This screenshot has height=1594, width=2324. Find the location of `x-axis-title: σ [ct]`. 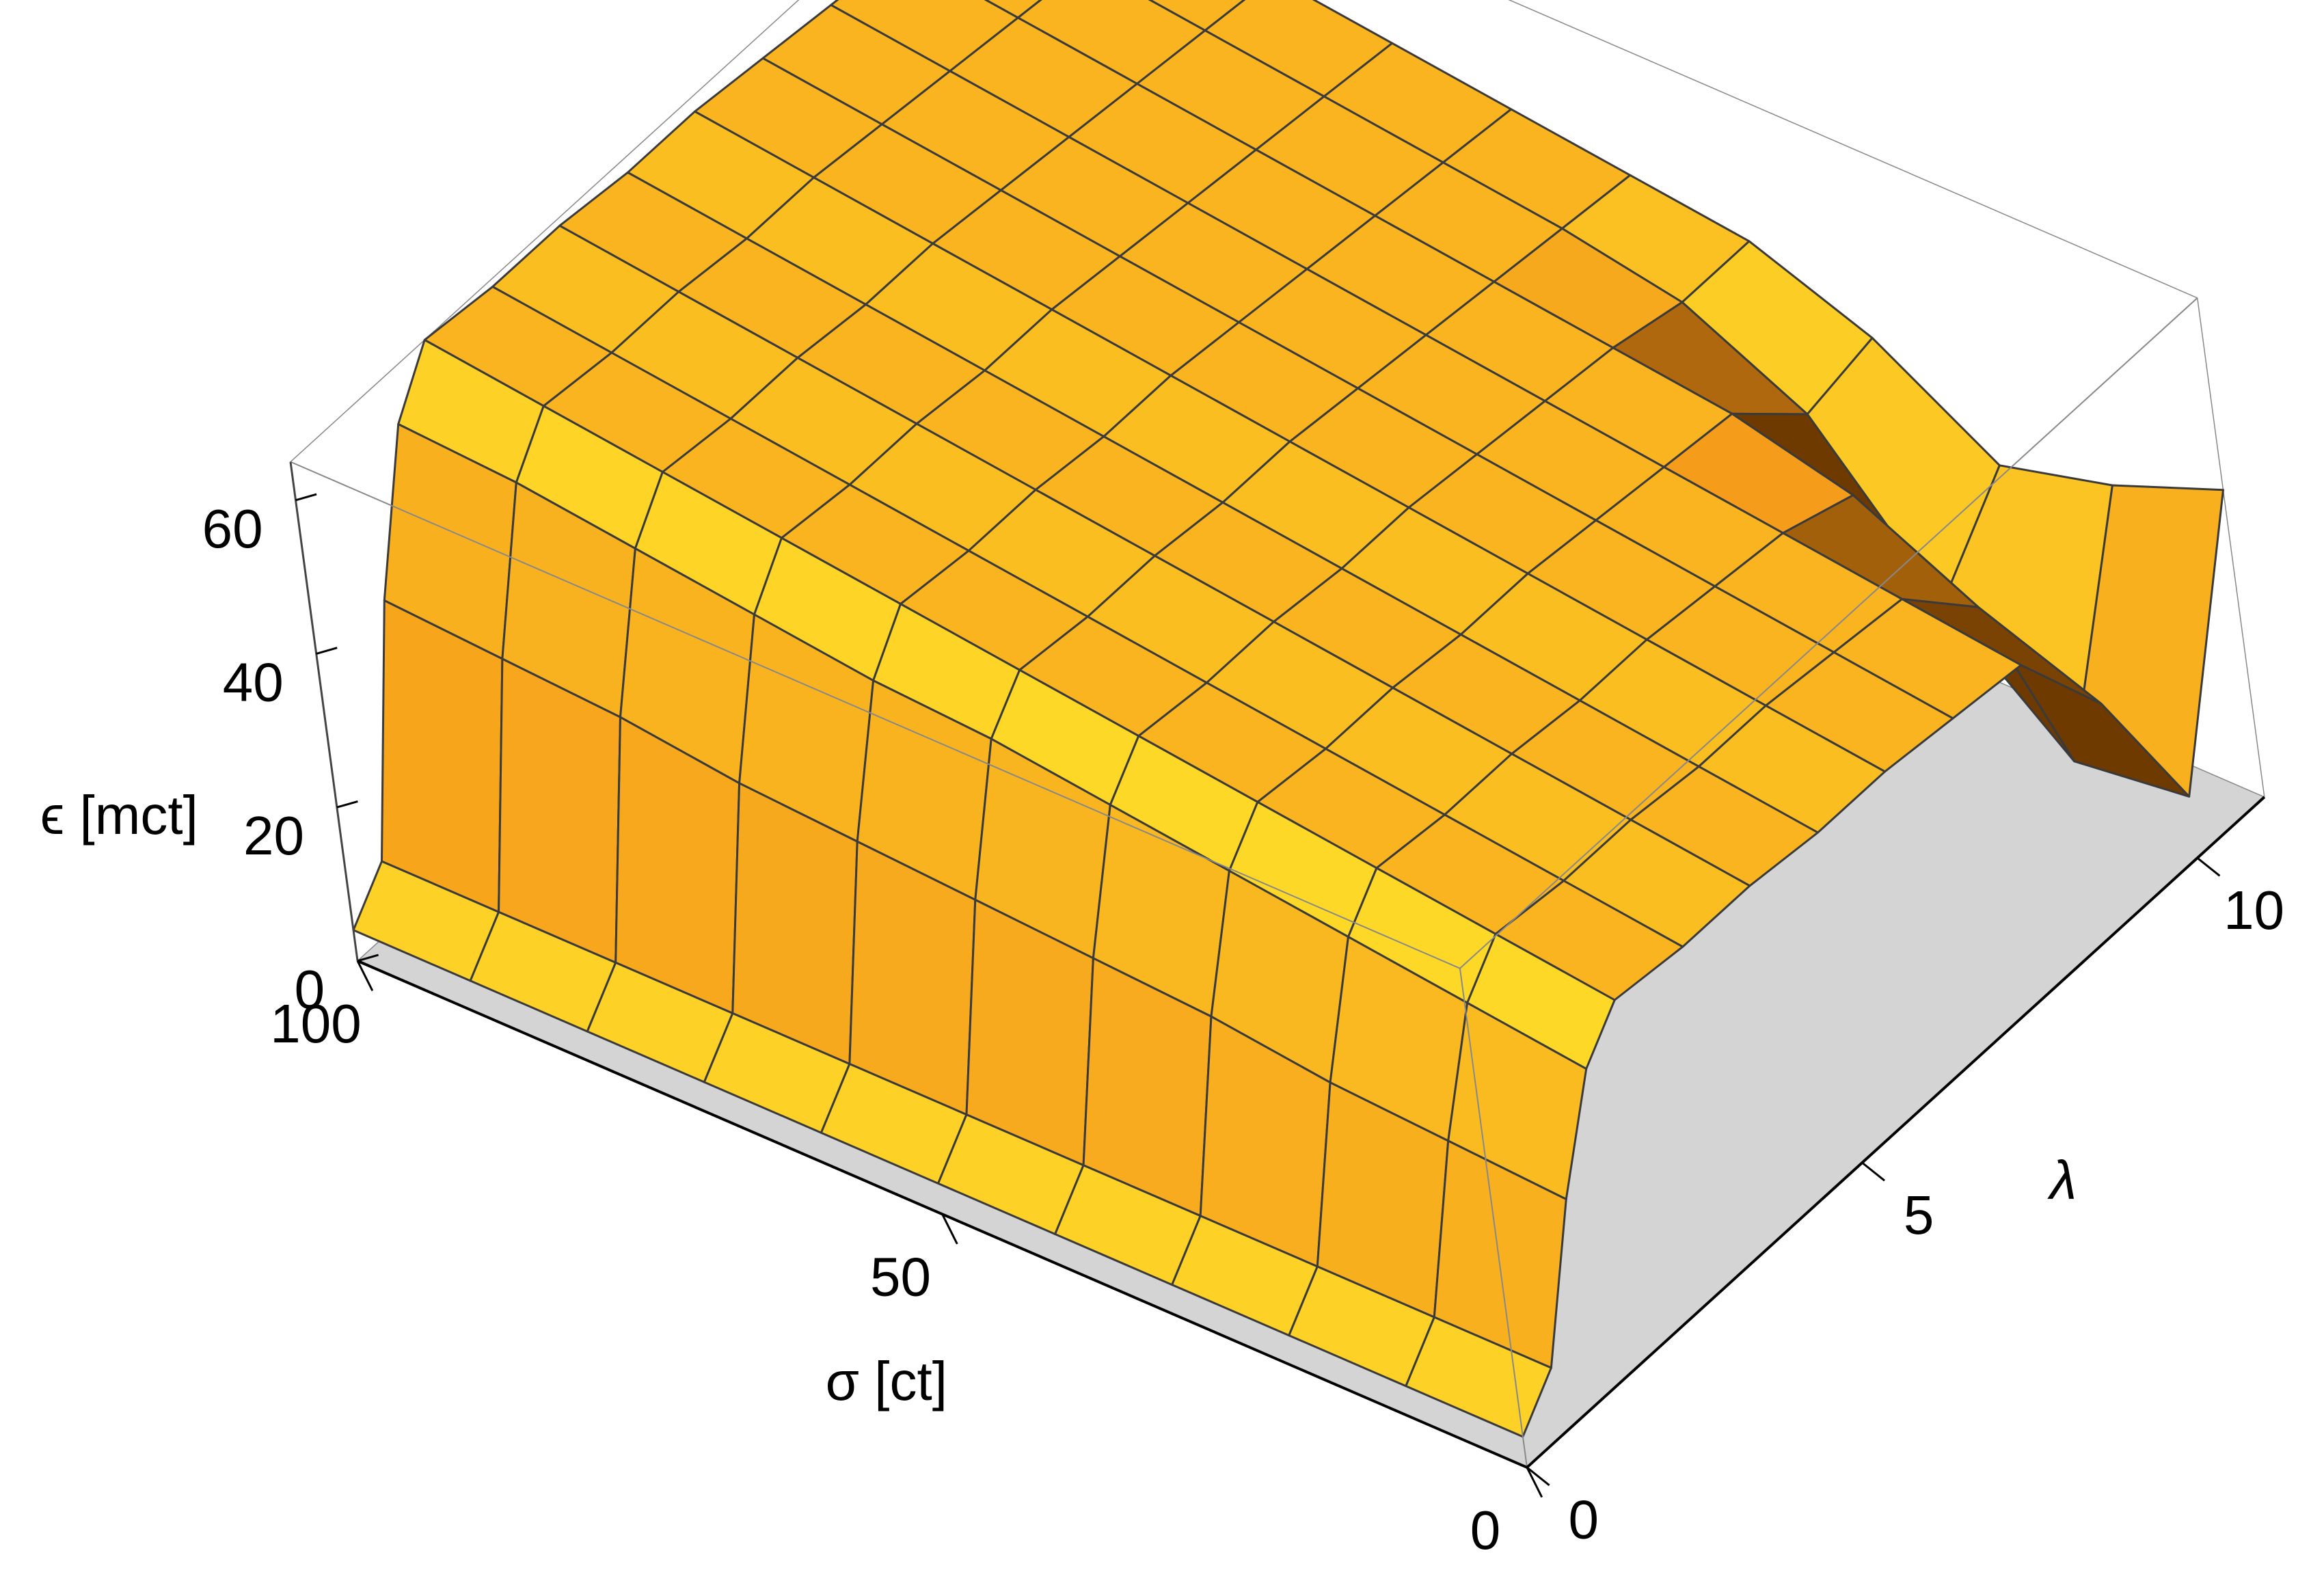

x-axis-title: σ [ct] is located at coordinates (886, 1381).